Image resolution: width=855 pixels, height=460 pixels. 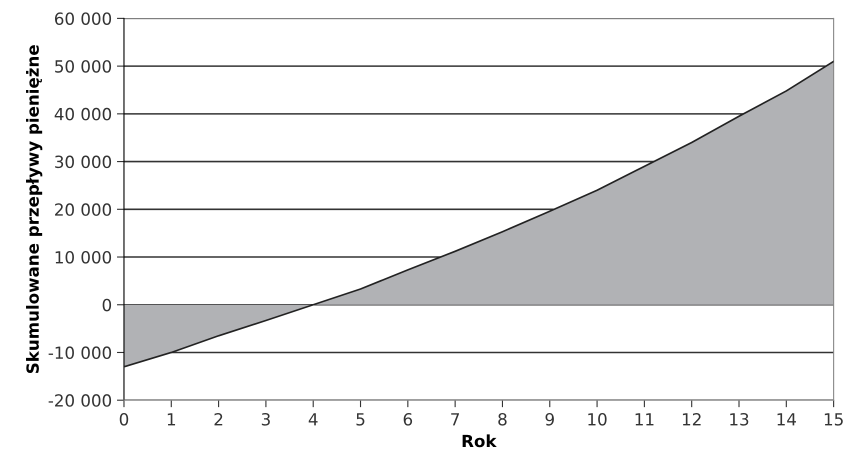 What do you see at coordinates (124, 419) in the screenshot?
I see `x-tick-label: 0` at bounding box center [124, 419].